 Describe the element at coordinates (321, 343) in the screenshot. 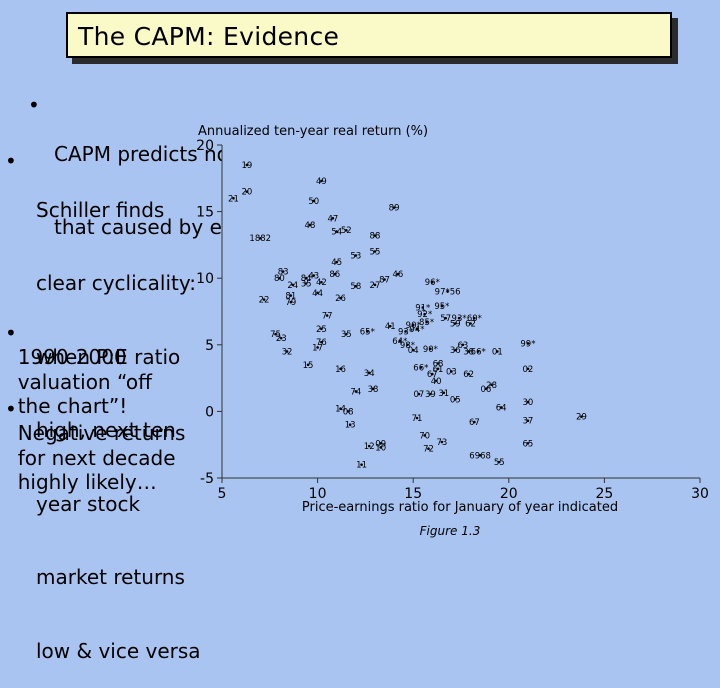

I see `point-label: 76` at that location.